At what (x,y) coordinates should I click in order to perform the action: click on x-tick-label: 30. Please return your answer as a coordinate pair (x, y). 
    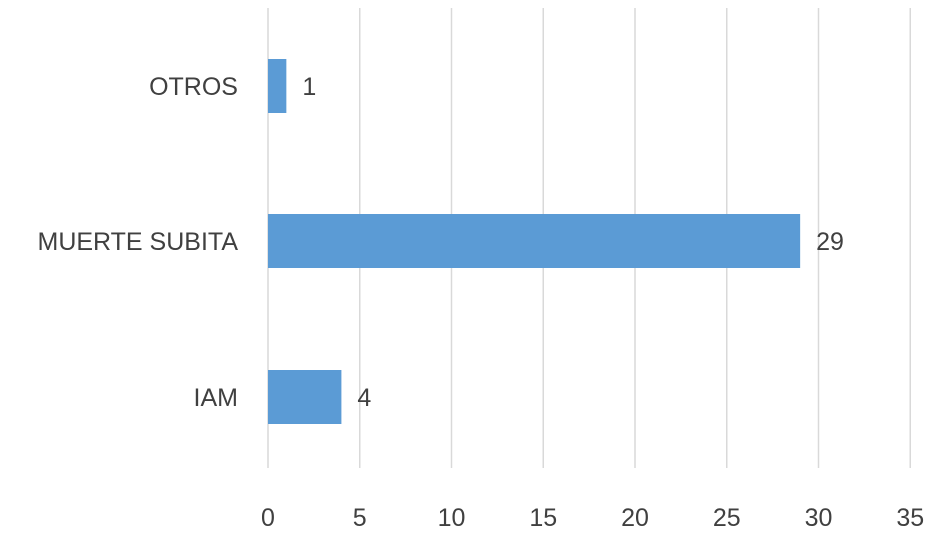
    Looking at the image, I should click on (819, 517).